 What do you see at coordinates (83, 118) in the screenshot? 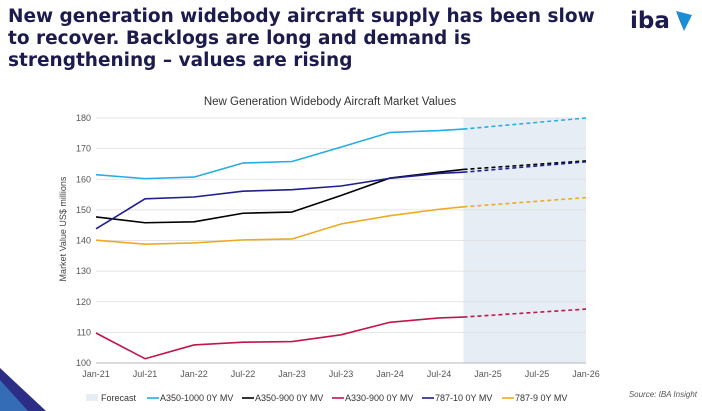
I see `y-tick-label: 180` at bounding box center [83, 118].